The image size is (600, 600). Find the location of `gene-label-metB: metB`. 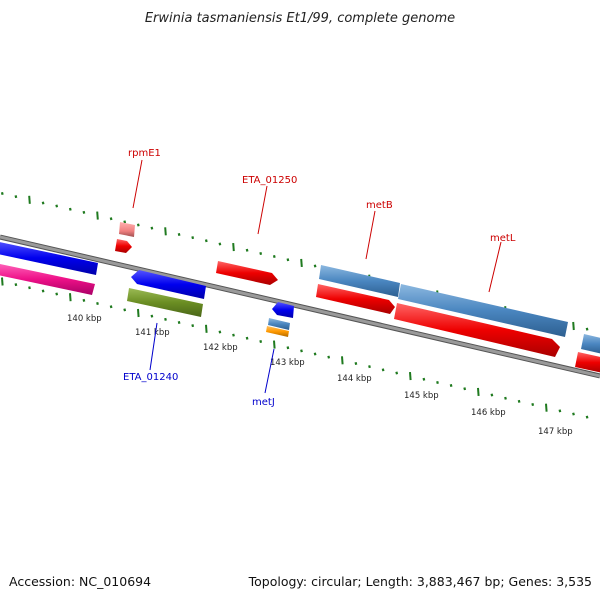

gene-label-metB: metB is located at coordinates (379, 205).